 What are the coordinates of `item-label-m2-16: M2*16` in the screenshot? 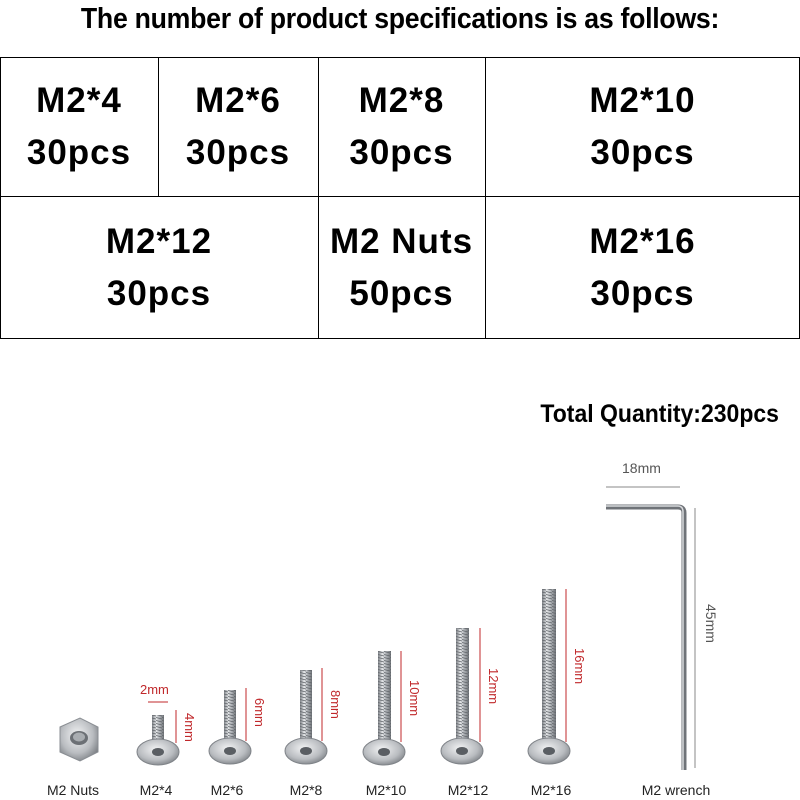 It's located at (551, 790).